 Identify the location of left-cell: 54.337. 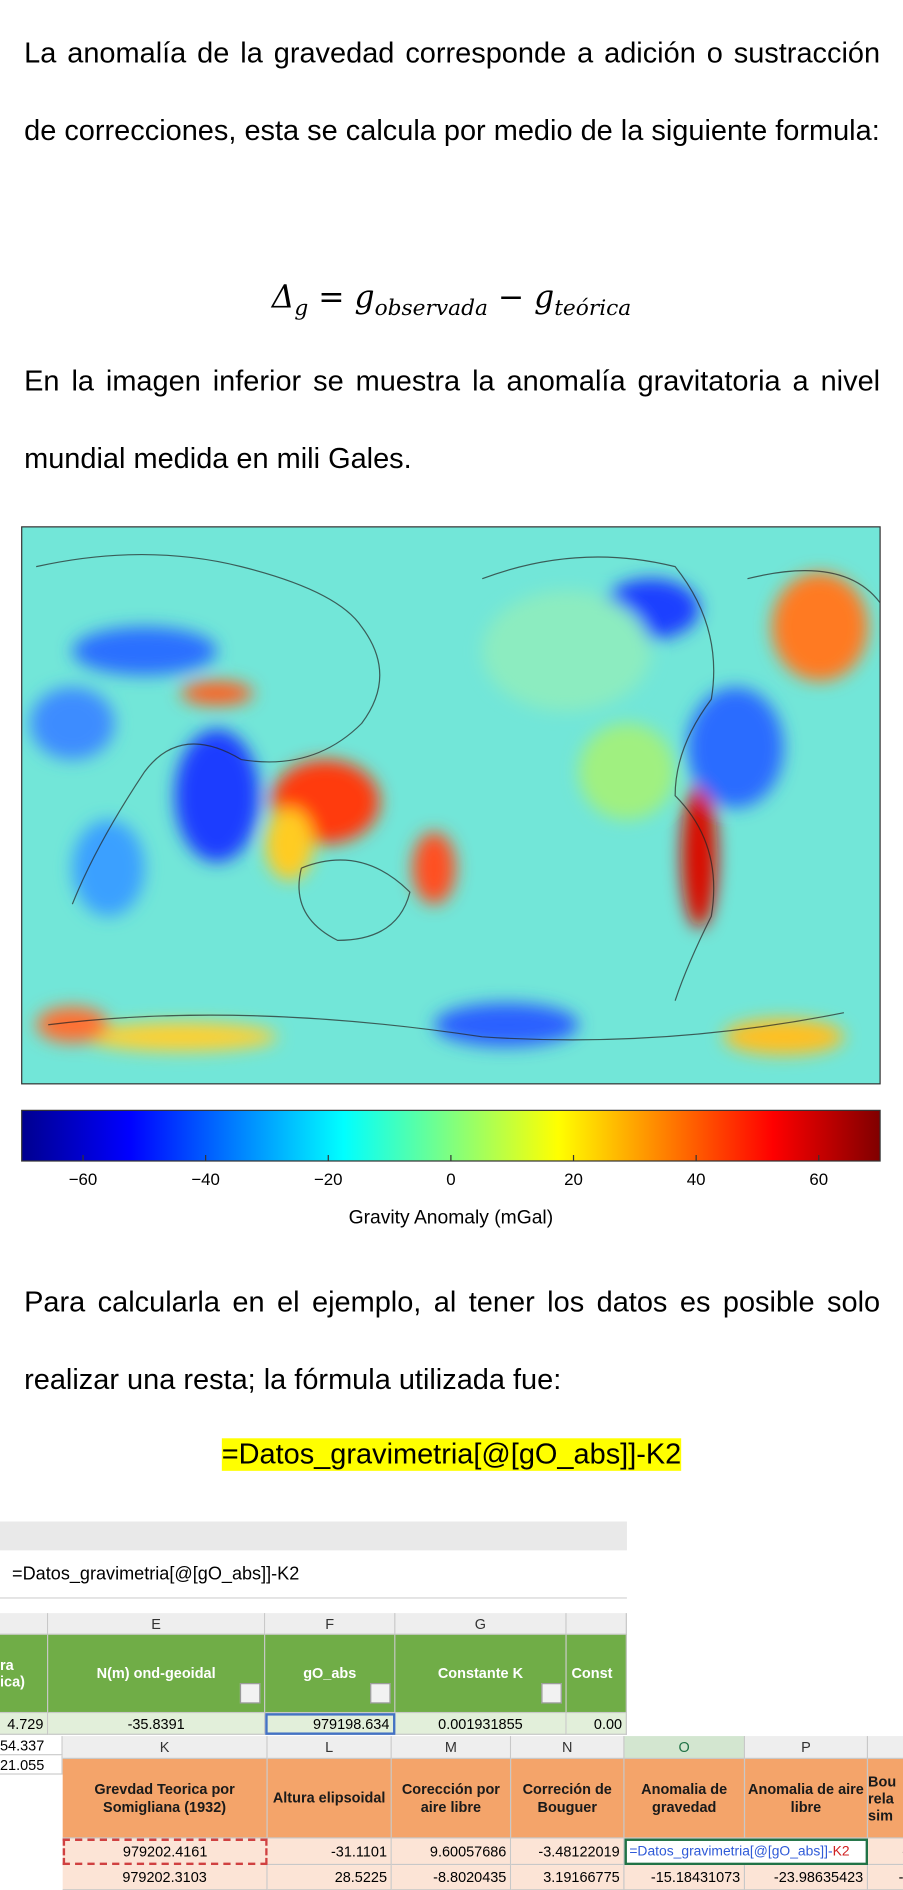
(31, 1746).